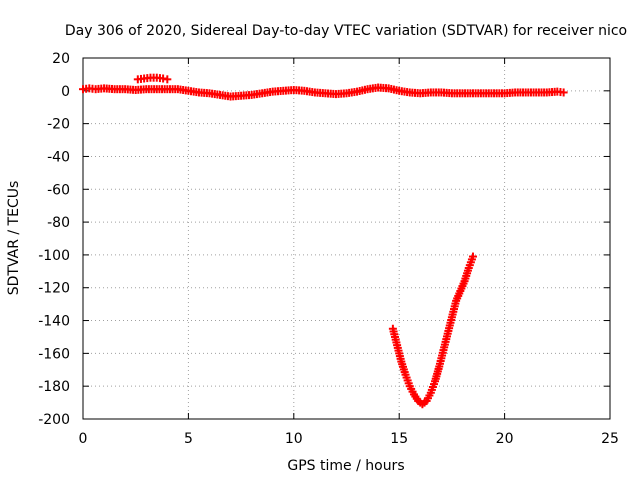  Describe the element at coordinates (54, 322) in the screenshot. I see `y-tick-label: -140` at that location.